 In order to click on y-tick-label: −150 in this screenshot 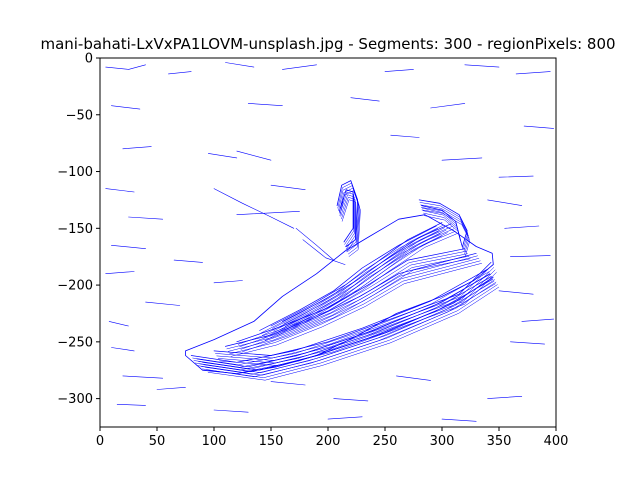, I will do `click(75, 229)`.